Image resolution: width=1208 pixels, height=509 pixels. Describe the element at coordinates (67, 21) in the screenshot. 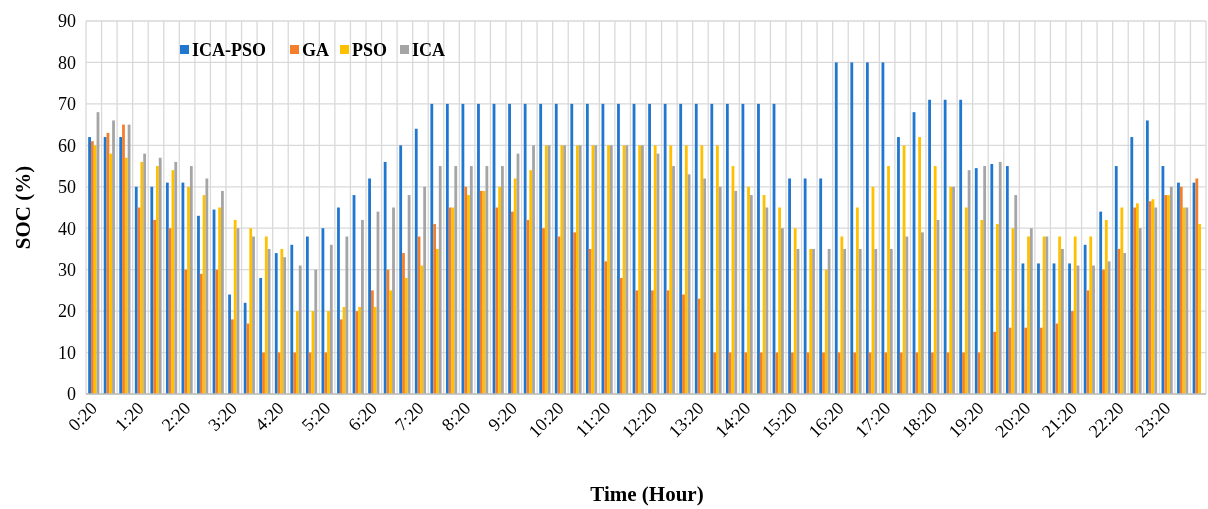

I see `y-tick-label: 90` at that location.